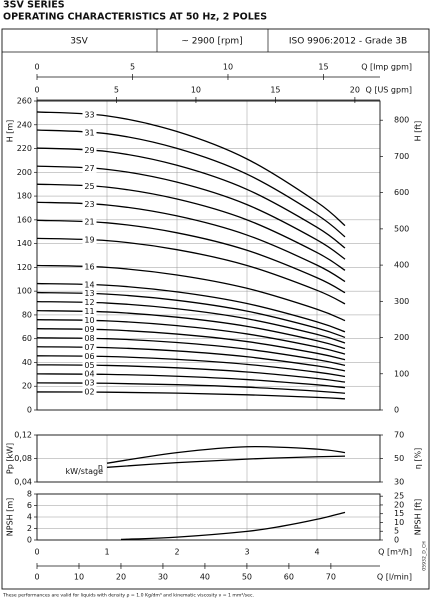 This screenshot has height=600, width=431. Describe the element at coordinates (89, 293) in the screenshot. I see `curve-label: 13` at that location.